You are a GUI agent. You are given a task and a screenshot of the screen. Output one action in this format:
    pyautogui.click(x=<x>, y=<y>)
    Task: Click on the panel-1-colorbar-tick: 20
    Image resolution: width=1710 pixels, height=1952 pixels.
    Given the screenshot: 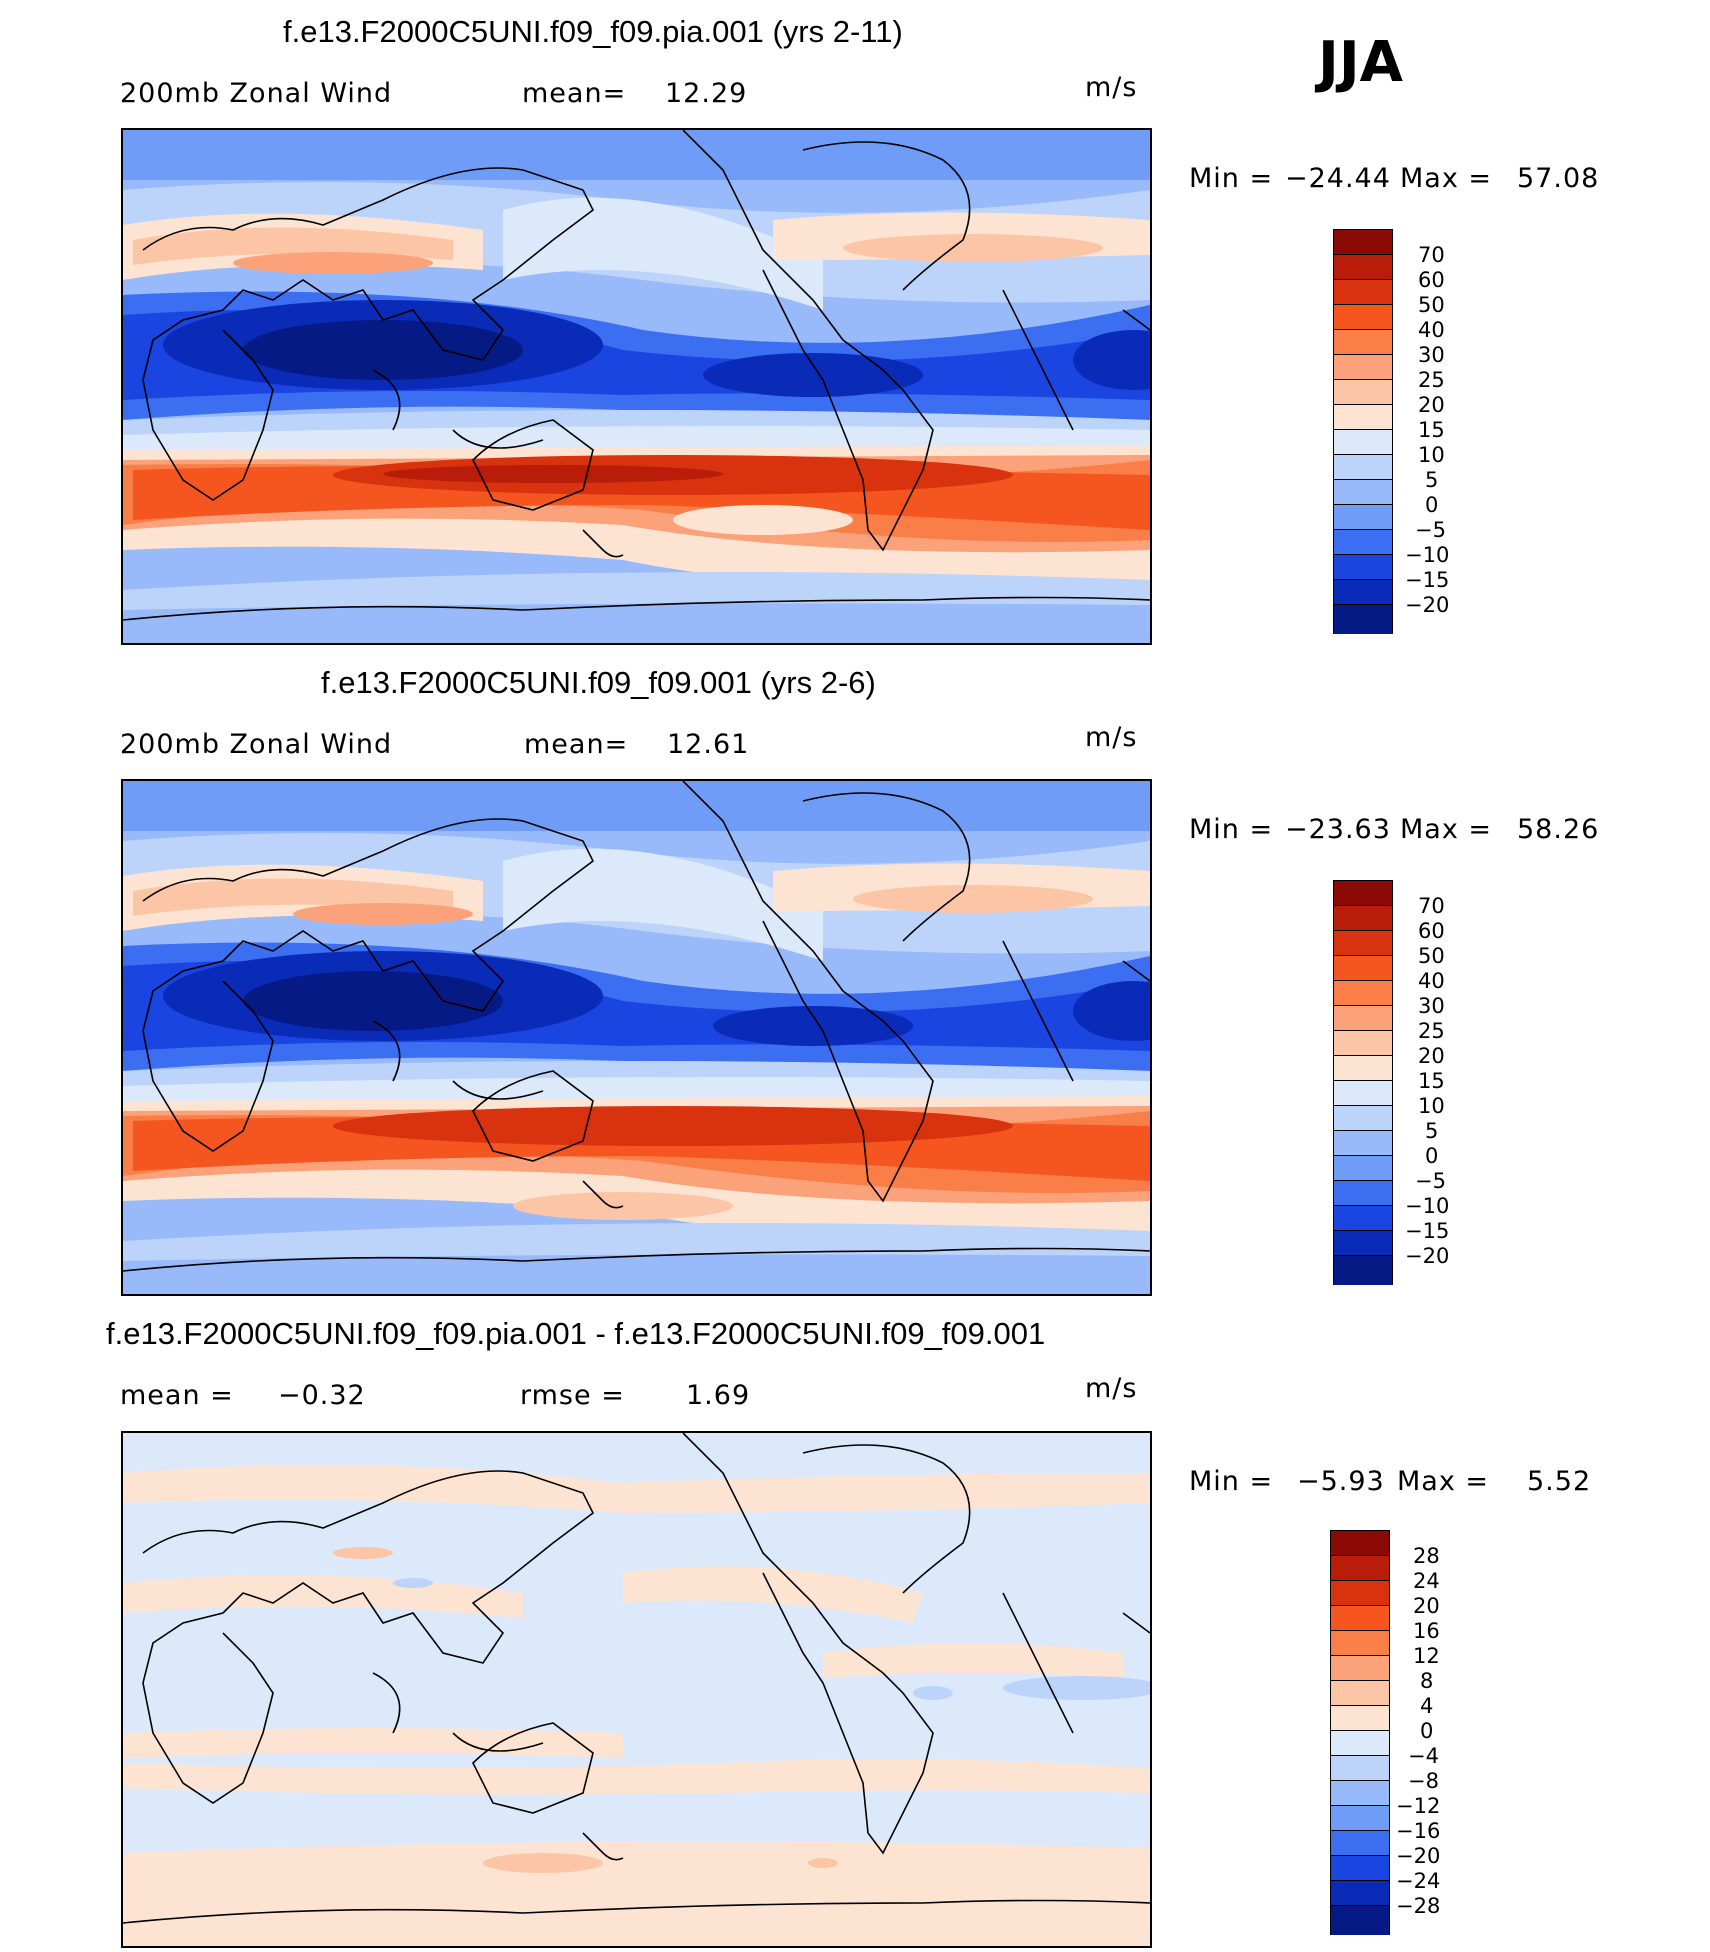 What is the action you would take?
    pyautogui.click(x=1431, y=405)
    